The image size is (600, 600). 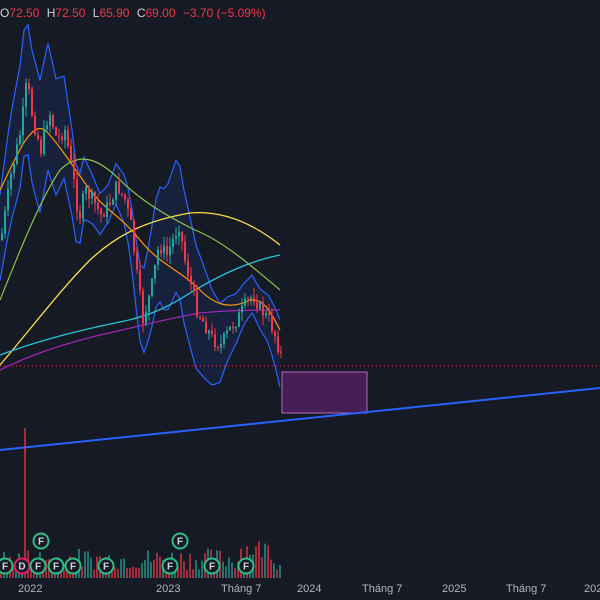 I want to click on trendline, so click(x=300, y=419).